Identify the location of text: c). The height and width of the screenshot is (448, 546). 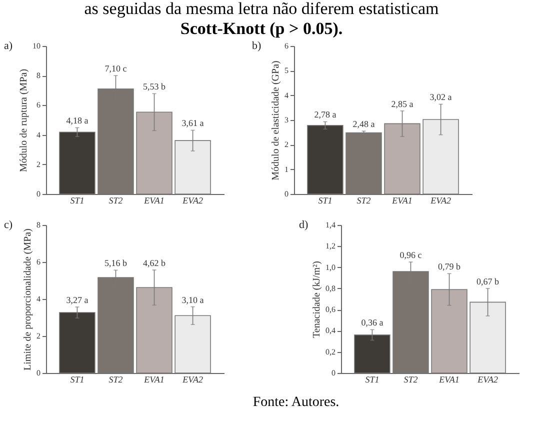
(8, 225).